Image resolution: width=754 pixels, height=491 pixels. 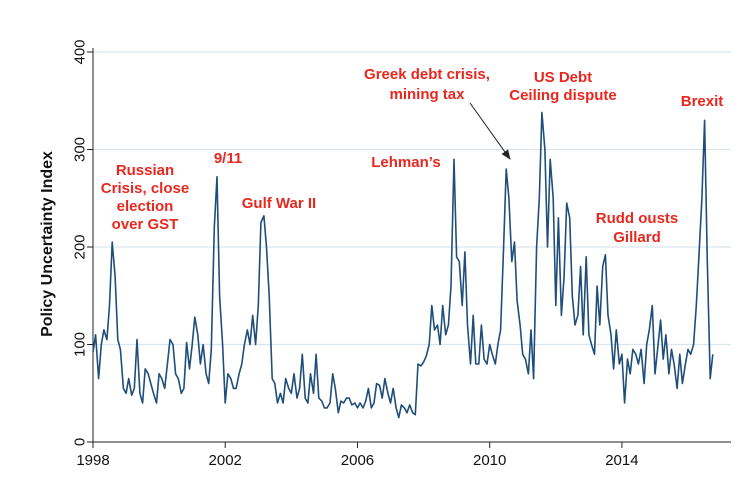 I want to click on x-tick-label: 1998, so click(x=92, y=460).